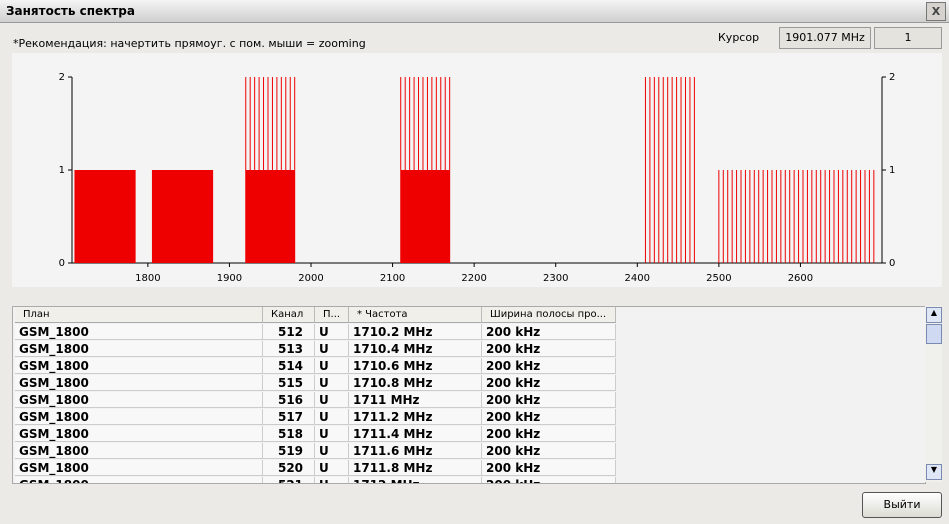  I want to click on table-cell: 517, so click(289, 417).